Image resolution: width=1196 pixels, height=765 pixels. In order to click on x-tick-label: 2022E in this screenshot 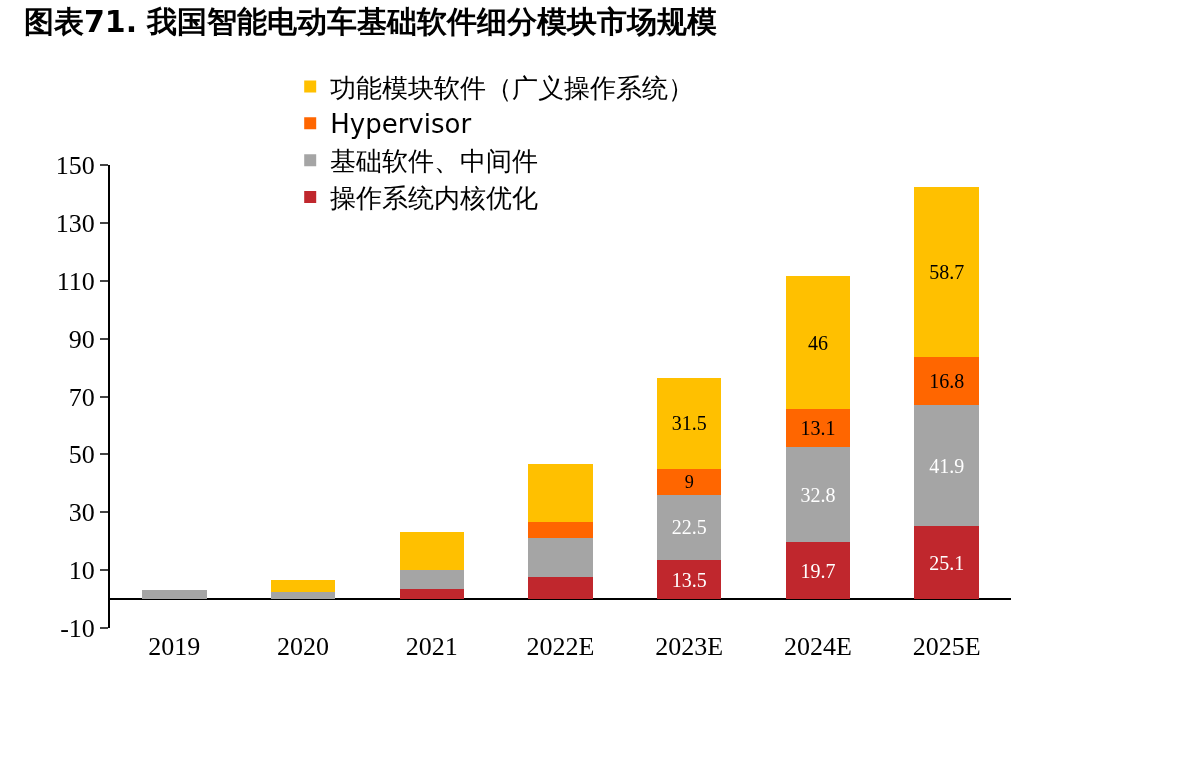, I will do `click(560, 646)`.